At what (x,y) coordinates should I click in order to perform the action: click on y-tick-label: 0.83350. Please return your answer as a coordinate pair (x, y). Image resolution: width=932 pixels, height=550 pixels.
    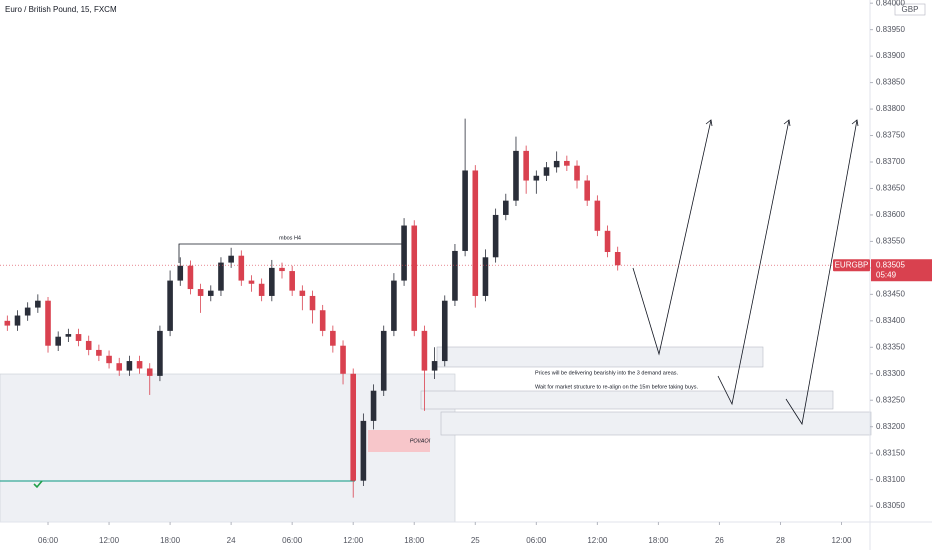
    Looking at the image, I should click on (890, 346).